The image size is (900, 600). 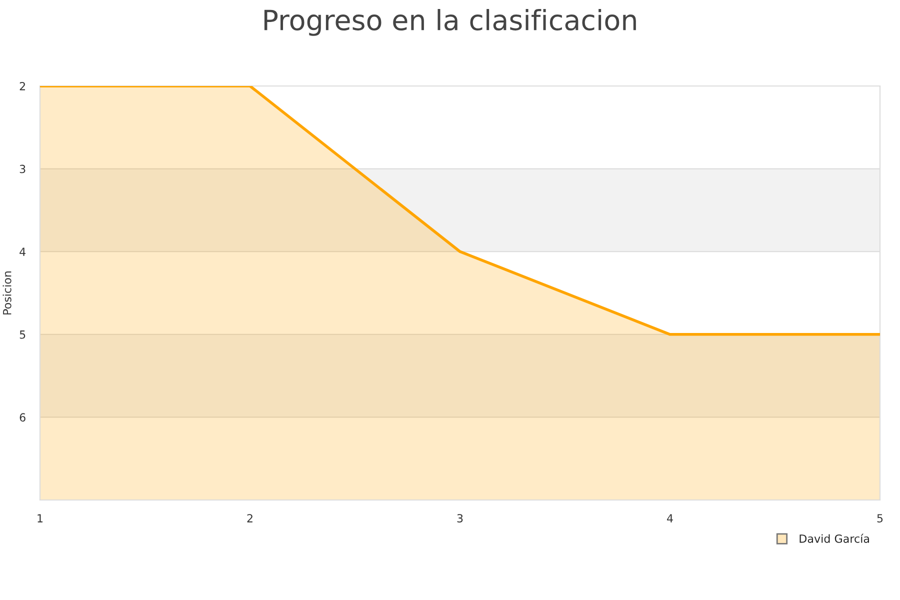 I want to click on x-tick-label: 4, so click(x=670, y=518).